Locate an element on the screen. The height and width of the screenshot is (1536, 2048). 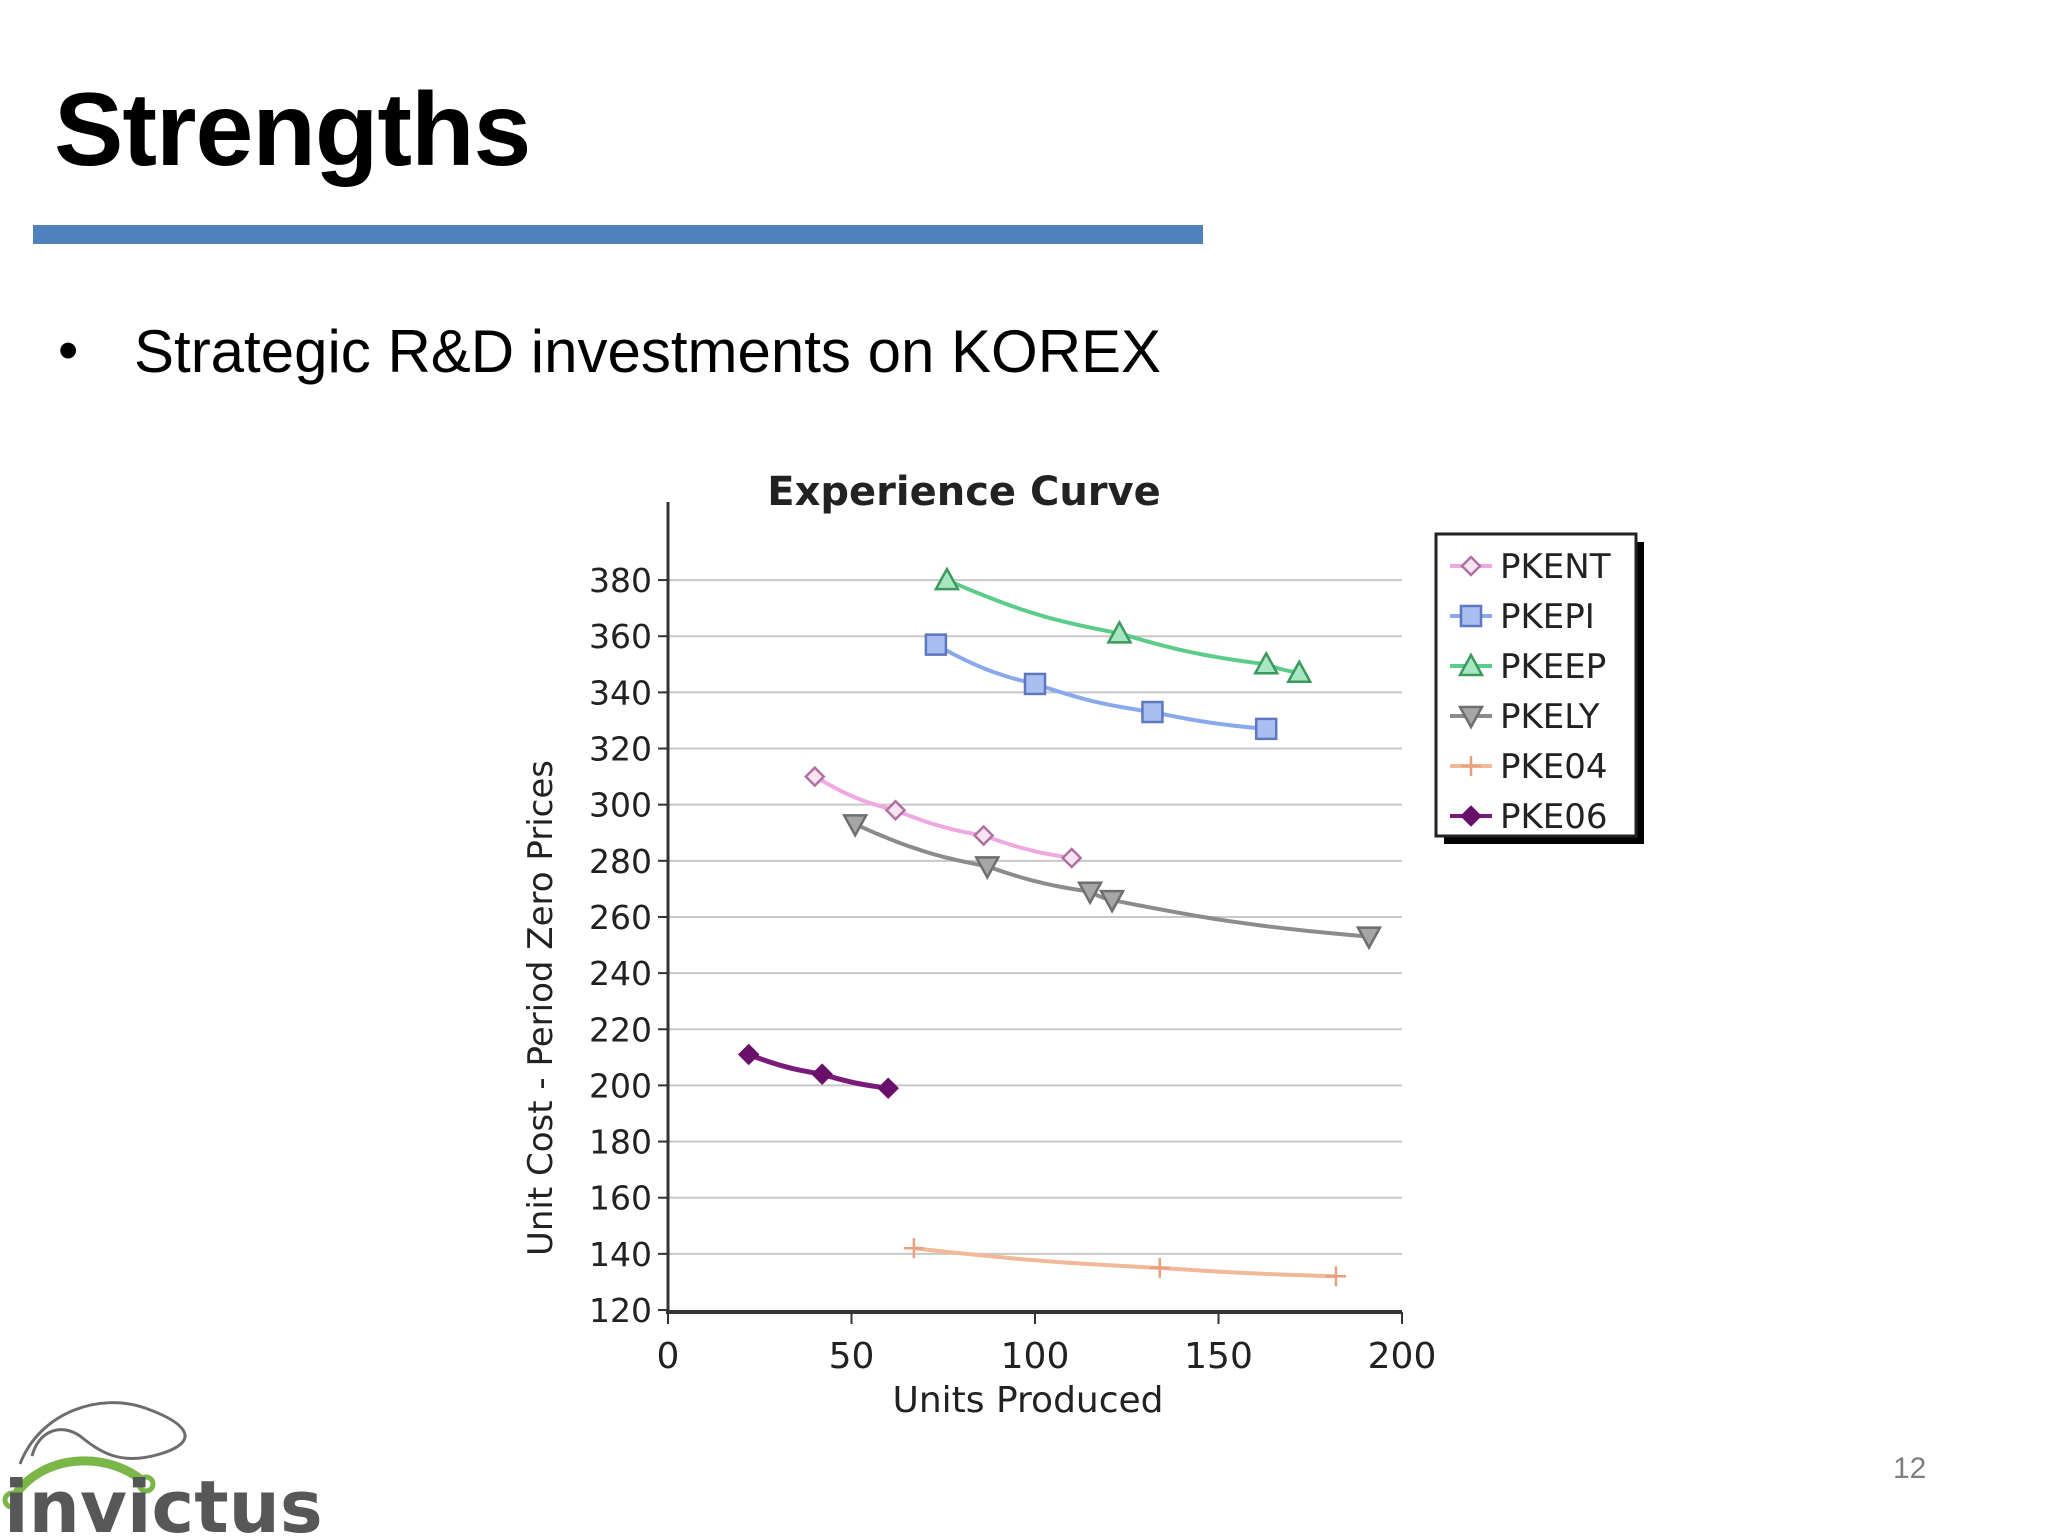
legend-box is located at coordinates (1536, 685).